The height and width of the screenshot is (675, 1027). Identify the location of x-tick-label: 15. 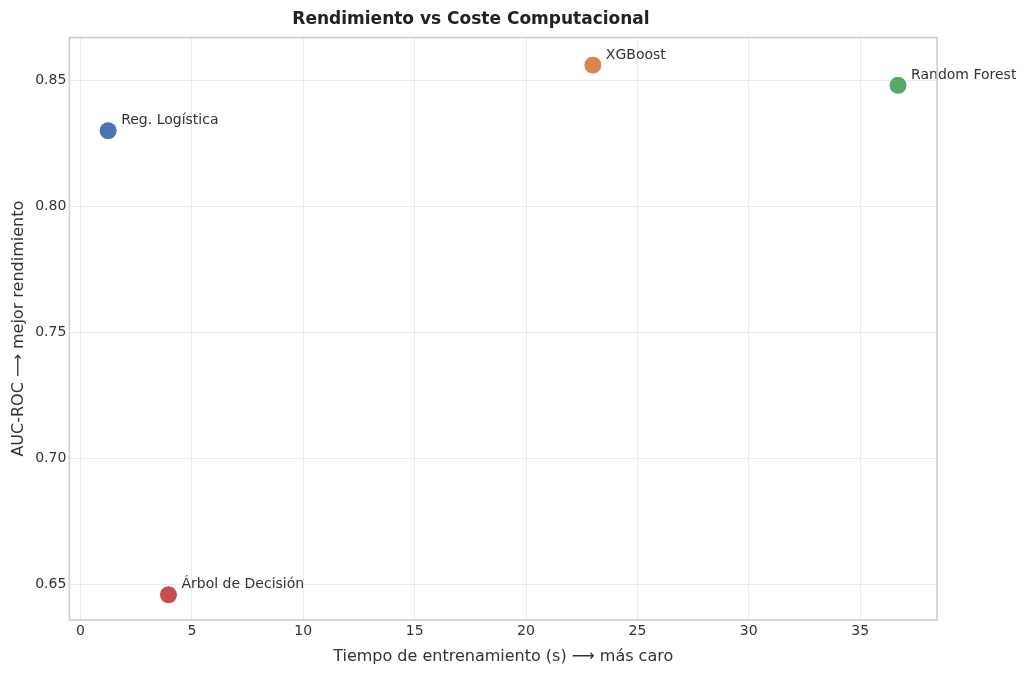
(414, 630).